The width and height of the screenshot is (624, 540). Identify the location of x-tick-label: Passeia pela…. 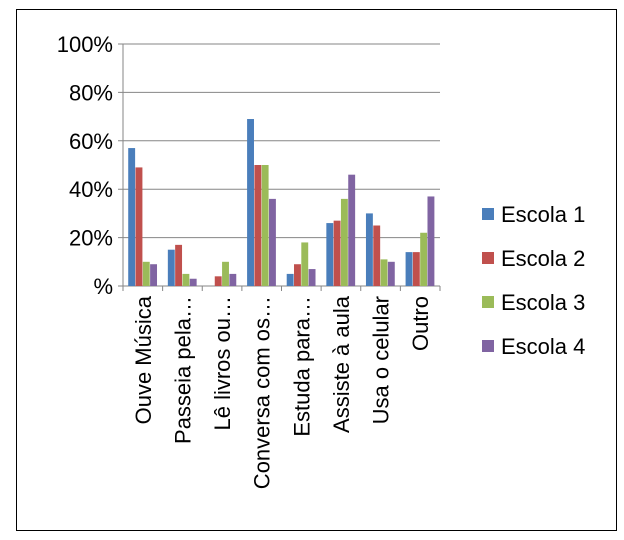
(182, 370).